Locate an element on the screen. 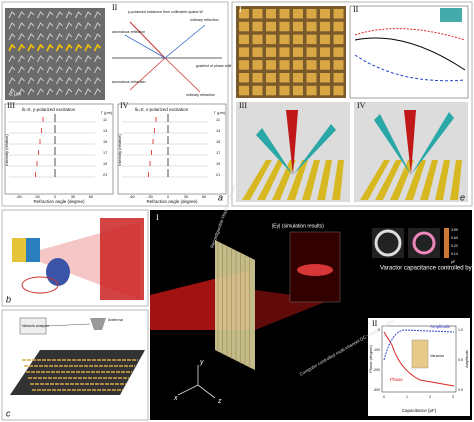 Image resolution: width=474 pixels, height=422 pixels. sem-image is located at coordinates (55, 54).